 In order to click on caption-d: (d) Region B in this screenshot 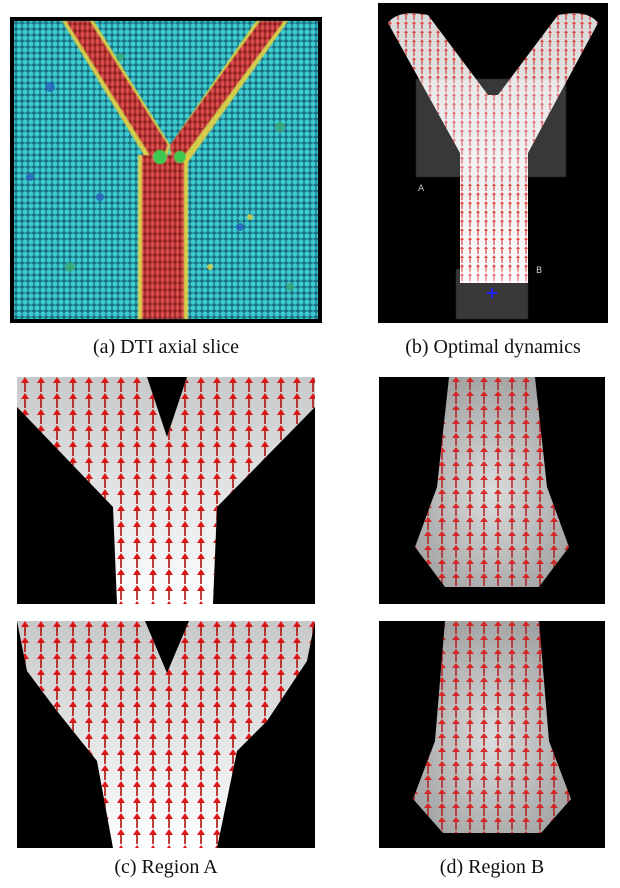, I will do `click(492, 867)`.